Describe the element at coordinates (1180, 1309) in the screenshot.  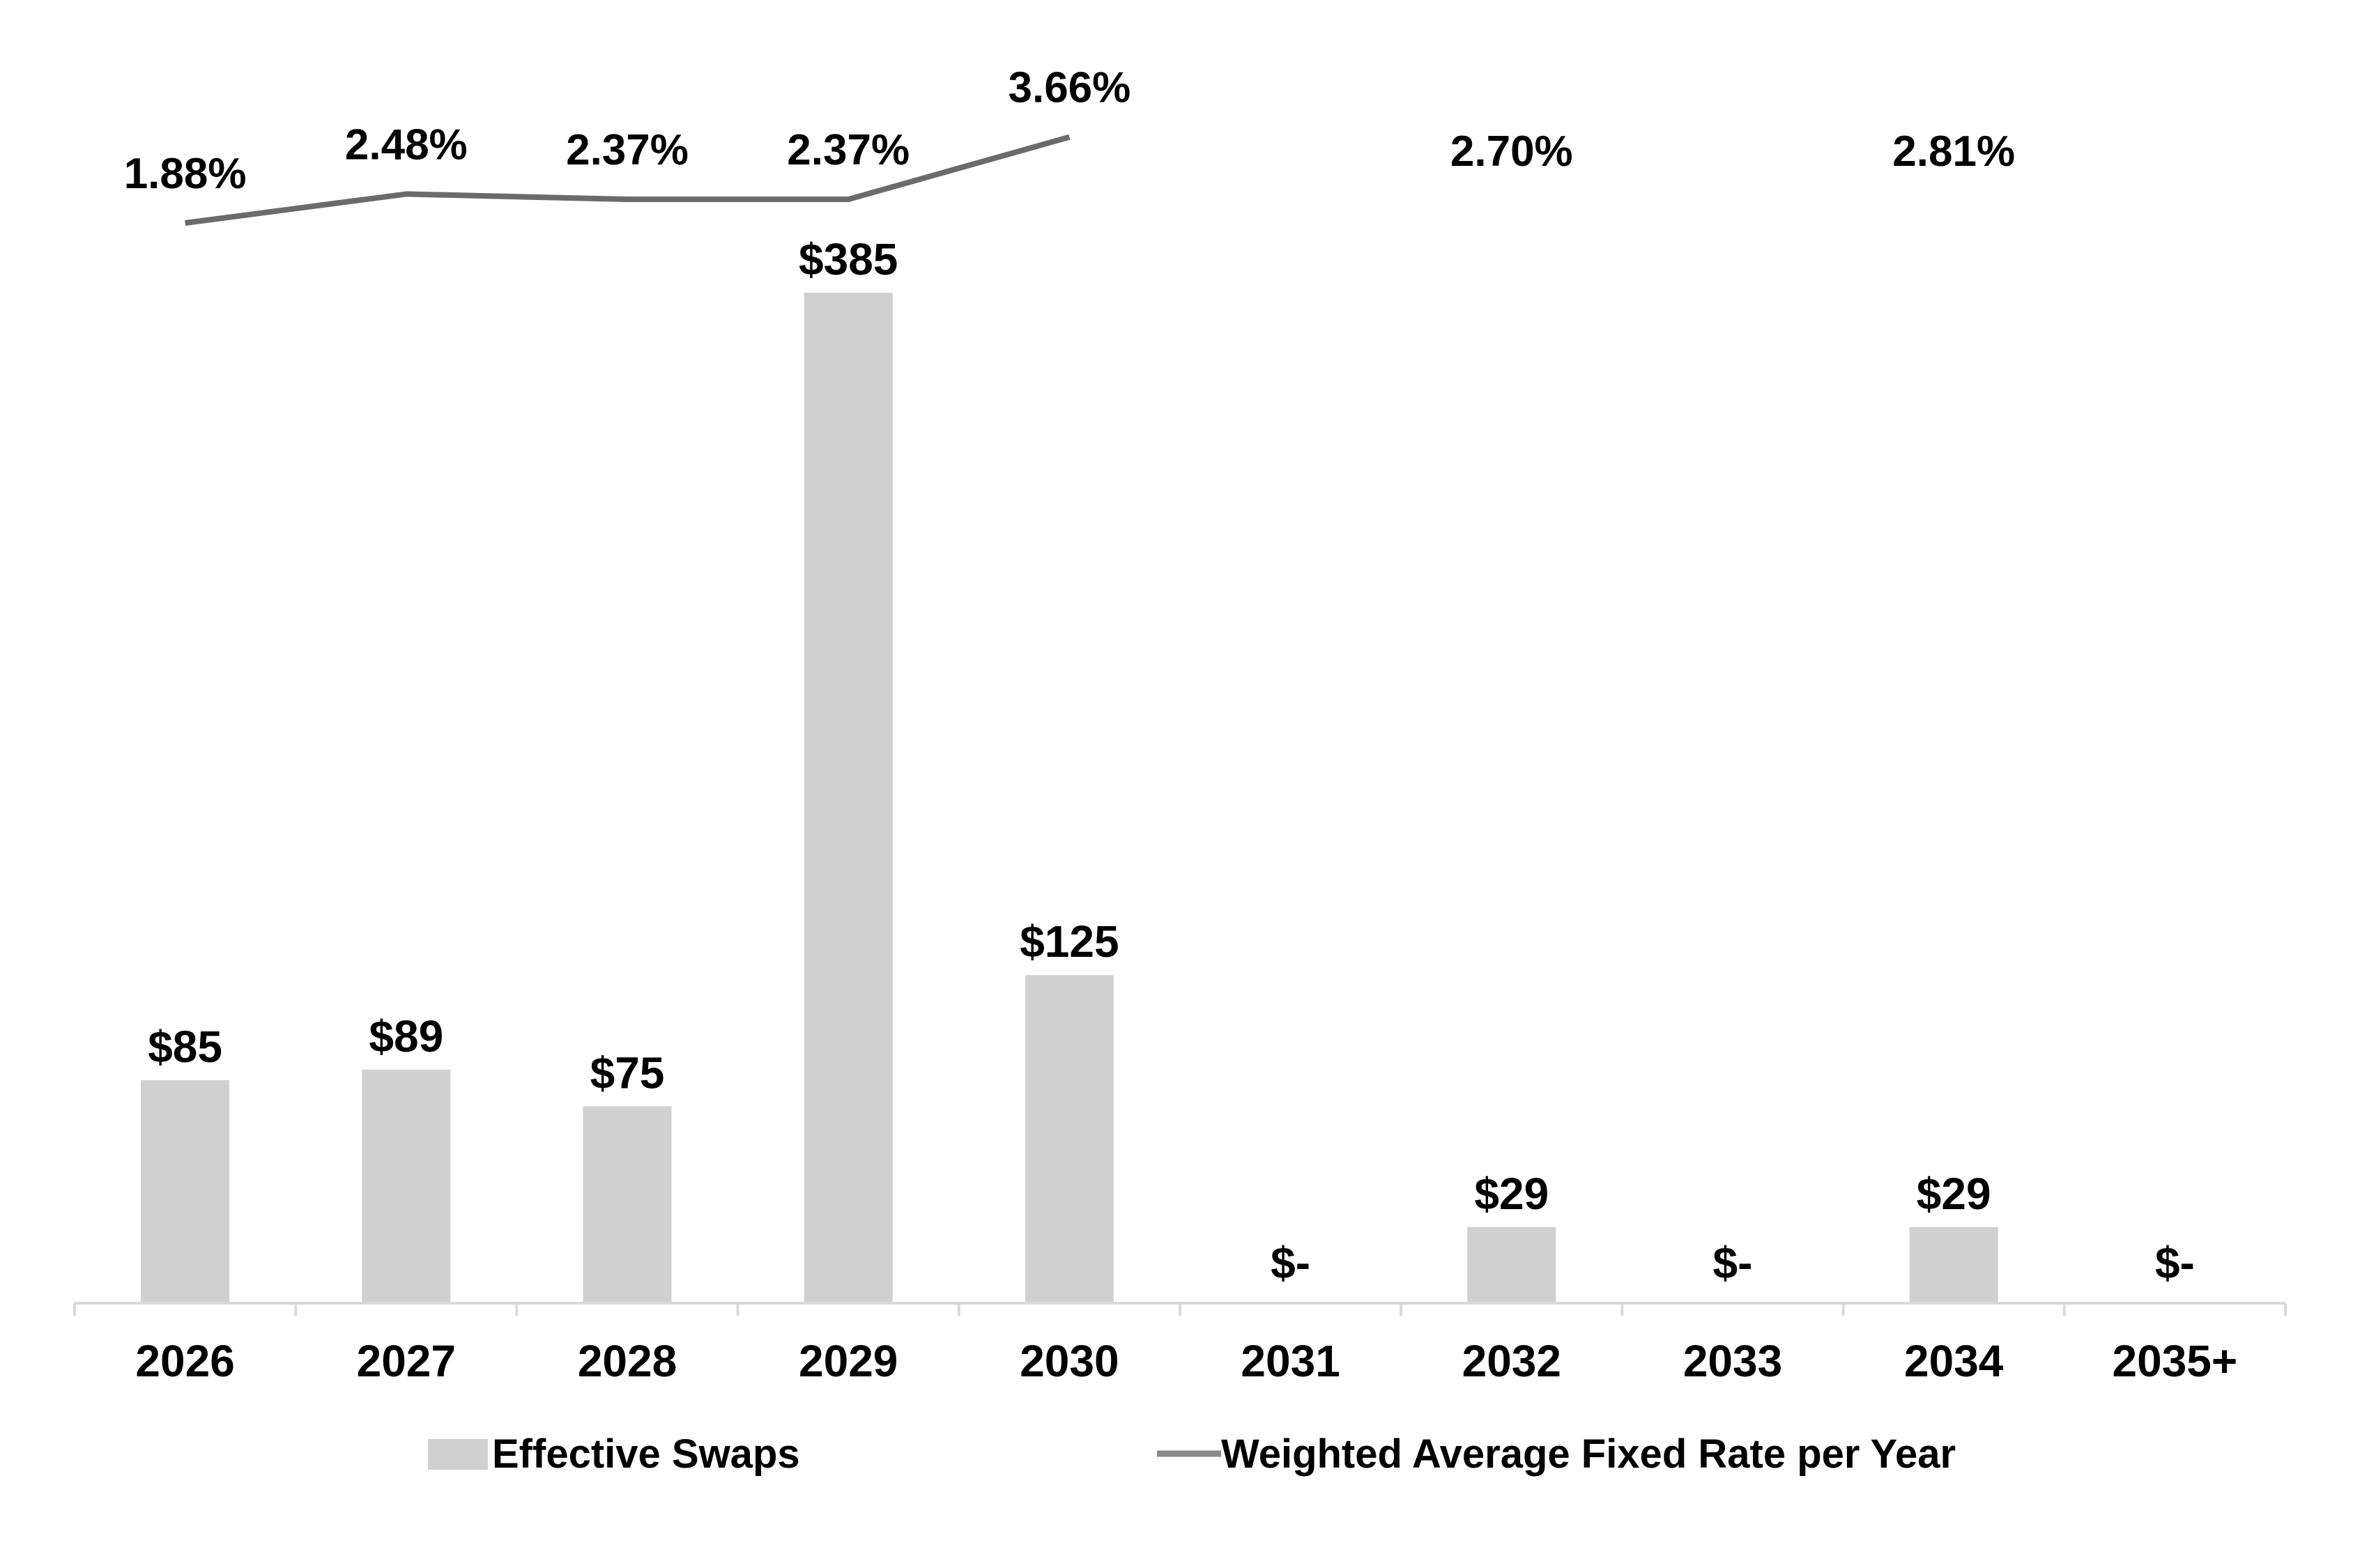
I see `x-axis` at that location.